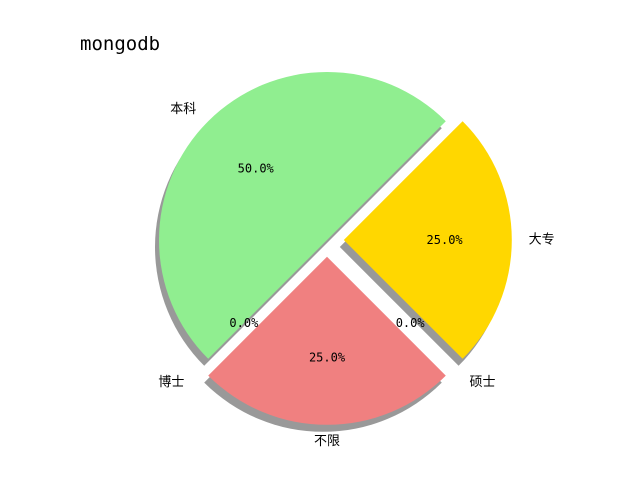  Describe the element at coordinates (183, 109) in the screenshot. I see `slice-0-category-label: 本科` at that location.